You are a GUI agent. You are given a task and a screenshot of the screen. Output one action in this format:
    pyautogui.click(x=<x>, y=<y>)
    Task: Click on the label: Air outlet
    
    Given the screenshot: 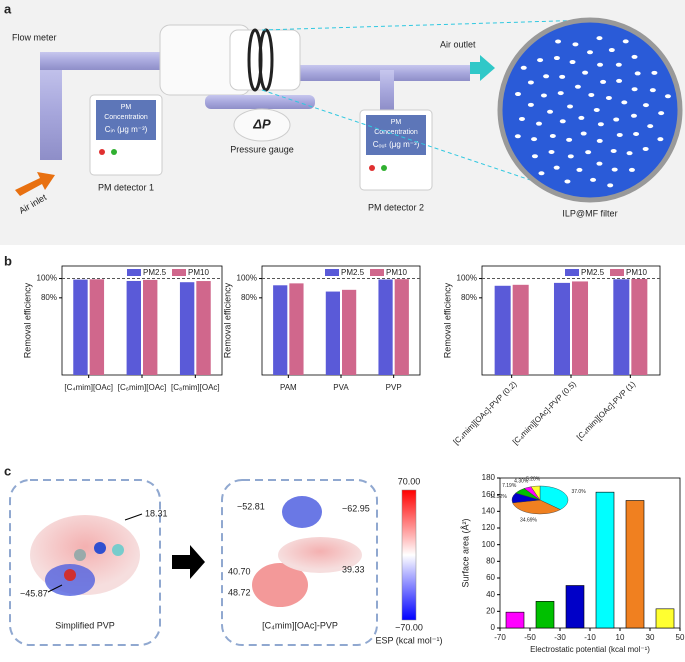 What is the action you would take?
    pyautogui.click(x=458, y=44)
    